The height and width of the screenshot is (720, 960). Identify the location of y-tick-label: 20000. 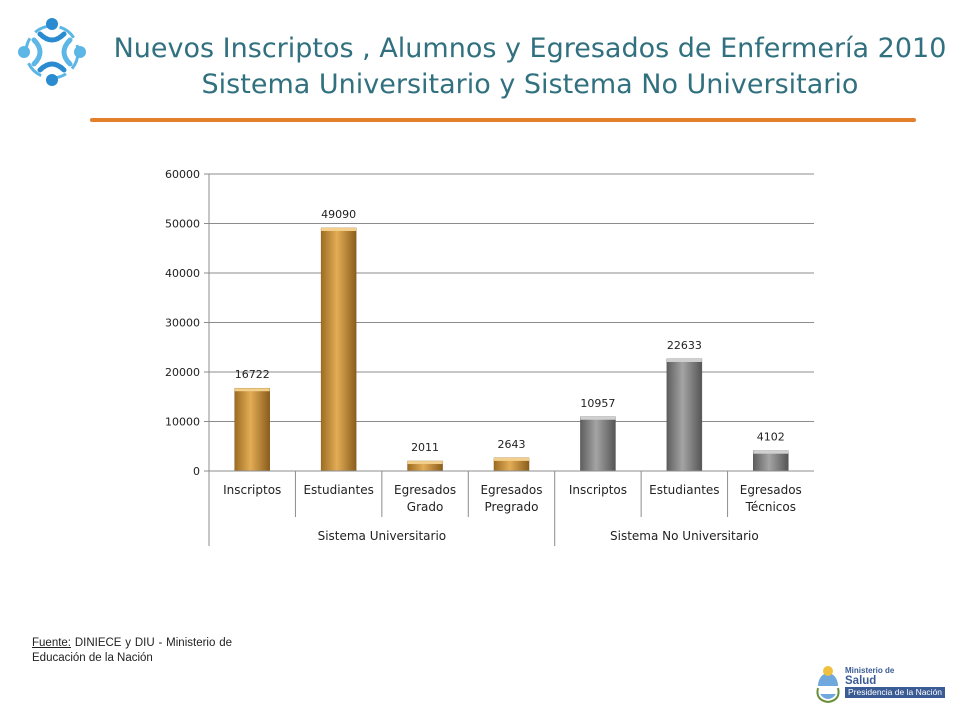
(182, 372).